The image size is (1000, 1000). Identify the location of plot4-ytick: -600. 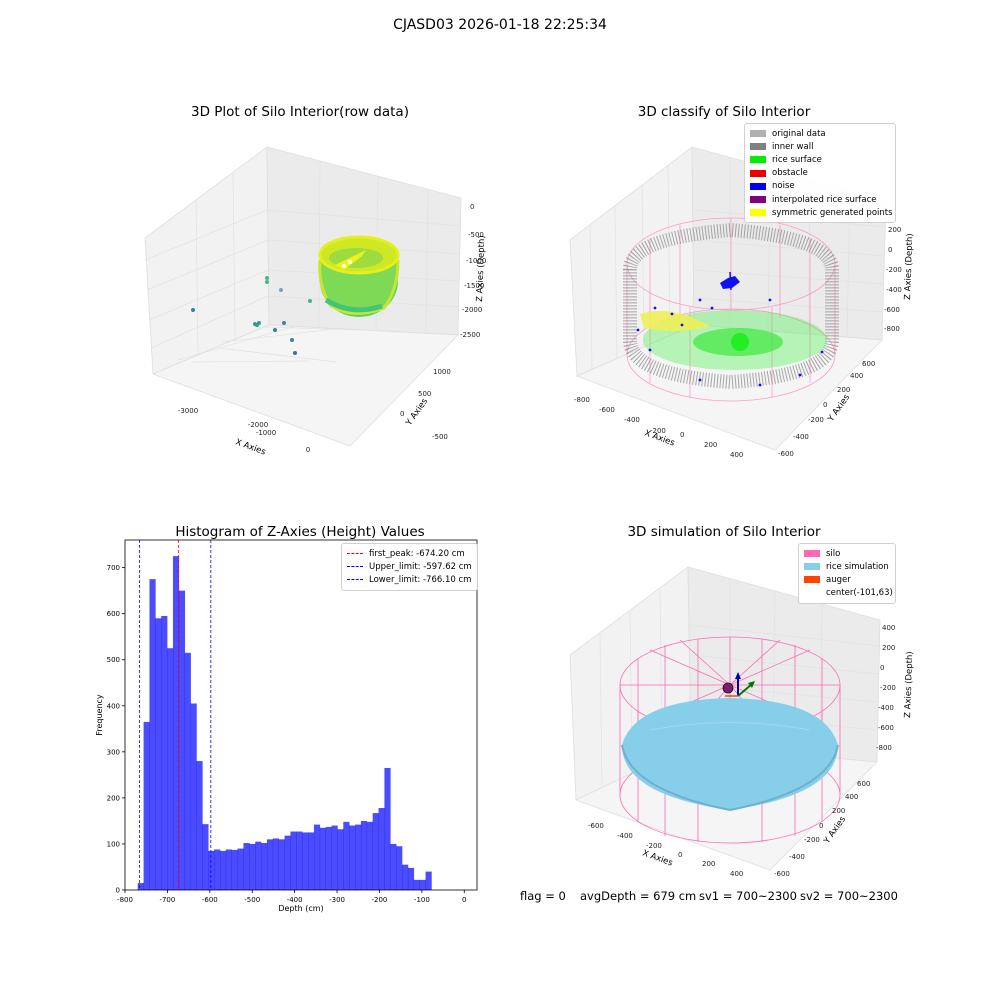
(782, 874).